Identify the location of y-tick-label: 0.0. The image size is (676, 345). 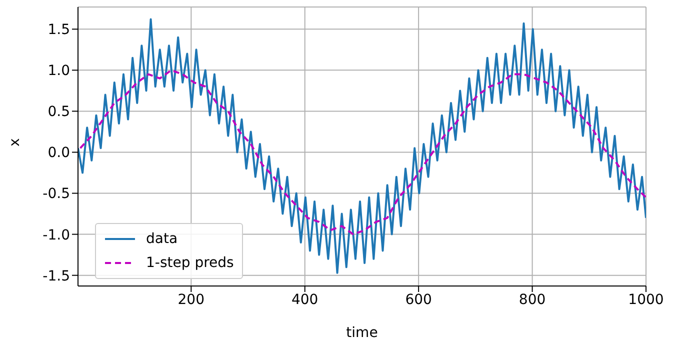
(59, 153).